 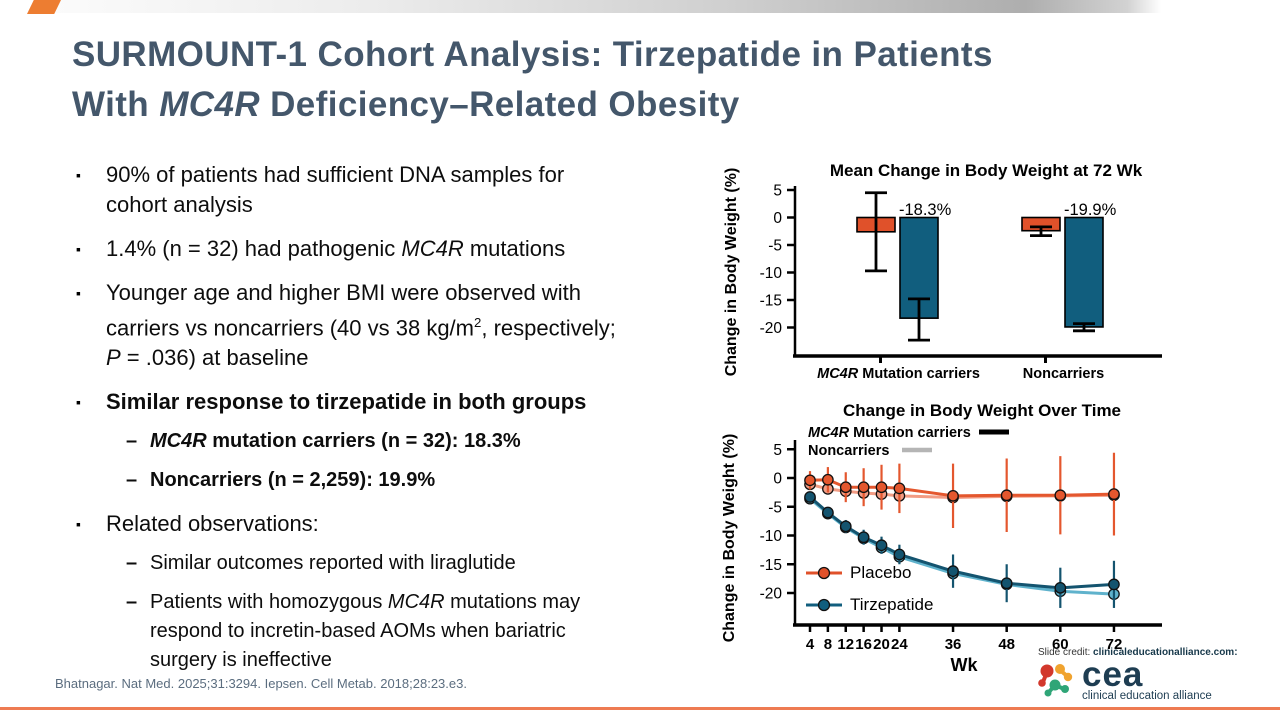 What do you see at coordinates (881, 644) in the screenshot?
I see `x-tick-label: 20` at bounding box center [881, 644].